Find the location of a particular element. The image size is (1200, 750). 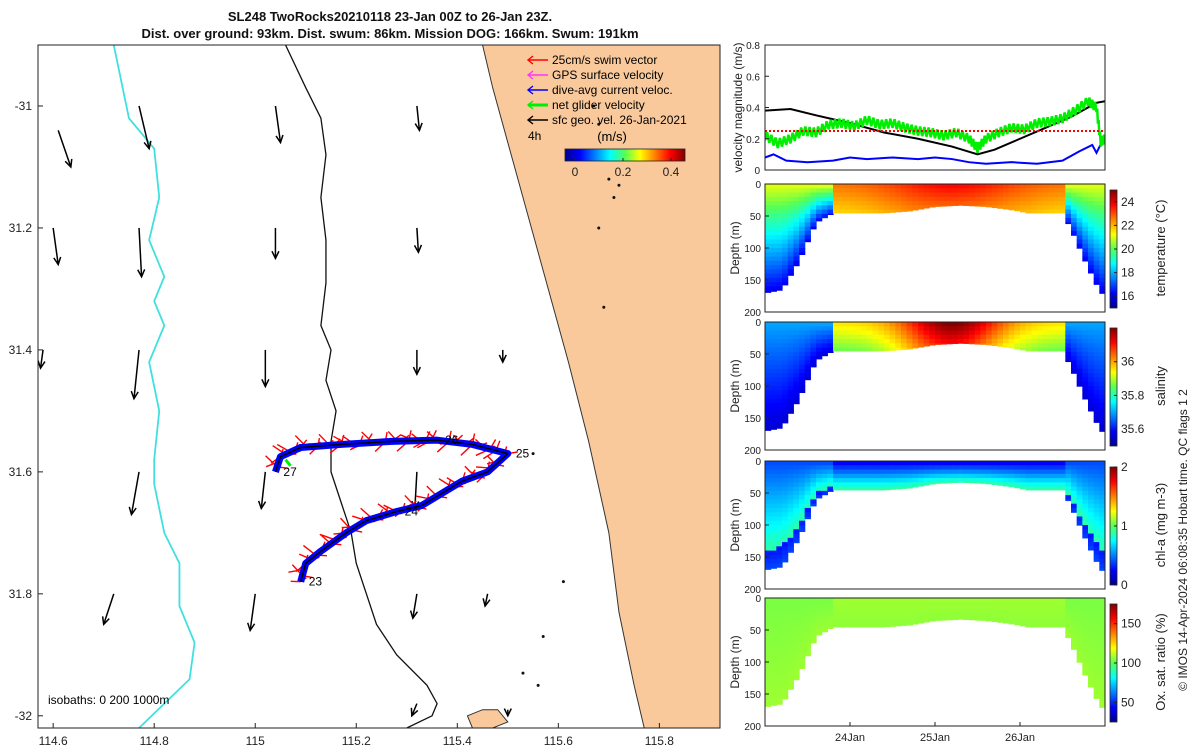

colorbar-tick-label: 100 is located at coordinates (1131, 663).